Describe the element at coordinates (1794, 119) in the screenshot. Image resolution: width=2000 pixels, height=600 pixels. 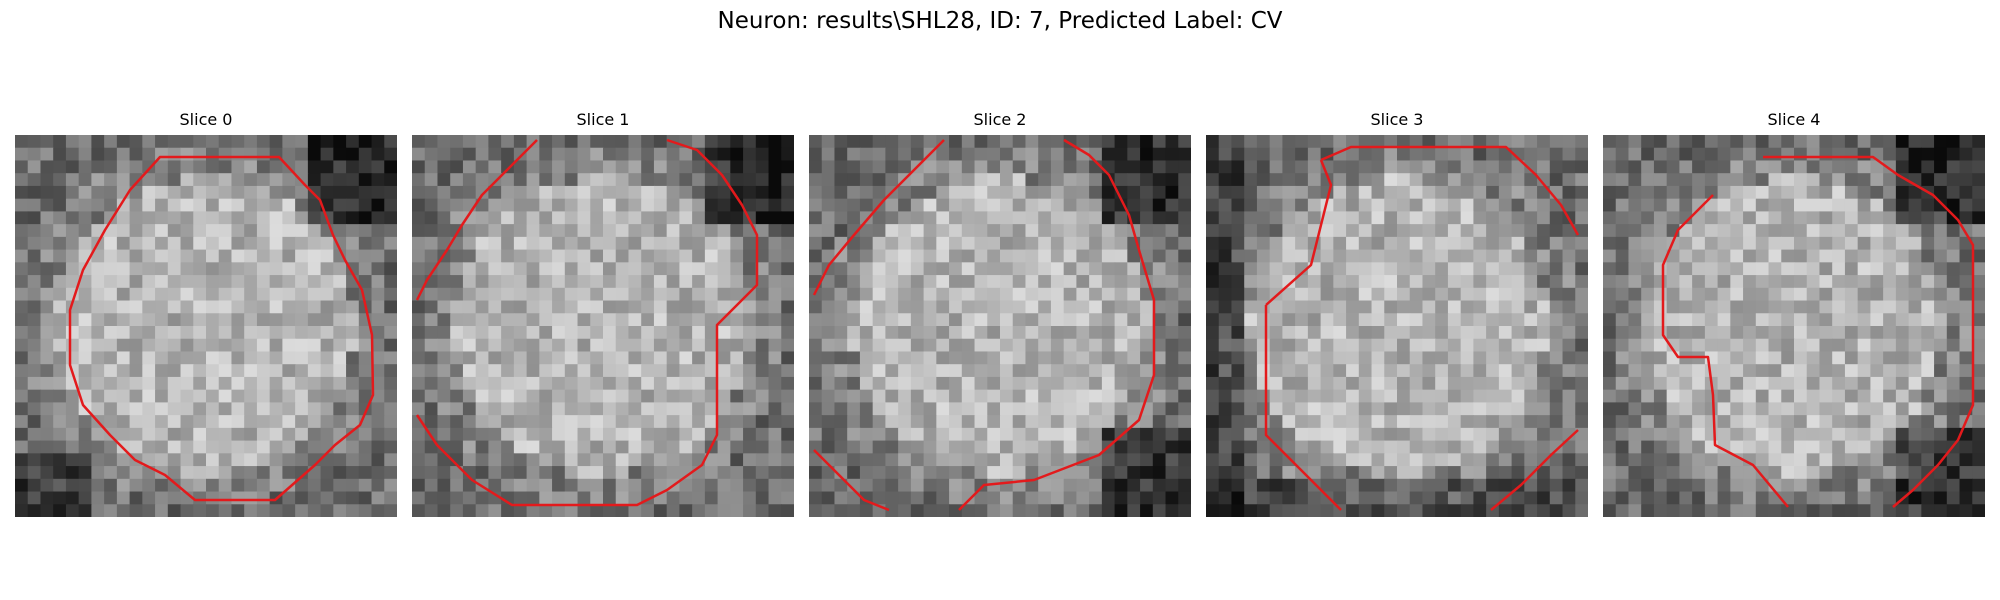
I see `slice-title: Slice 4` at that location.